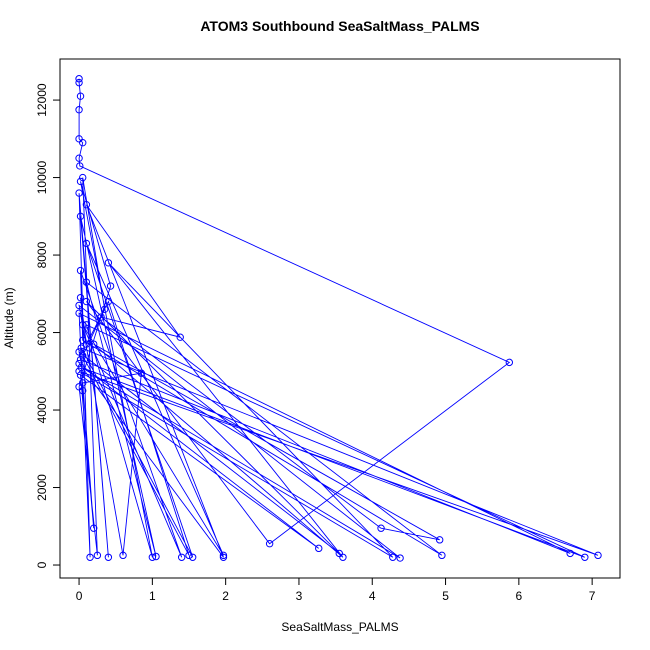 This screenshot has width=650, height=650. Describe the element at coordinates (592, 596) in the screenshot. I see `x-tick-label: 7` at that location.